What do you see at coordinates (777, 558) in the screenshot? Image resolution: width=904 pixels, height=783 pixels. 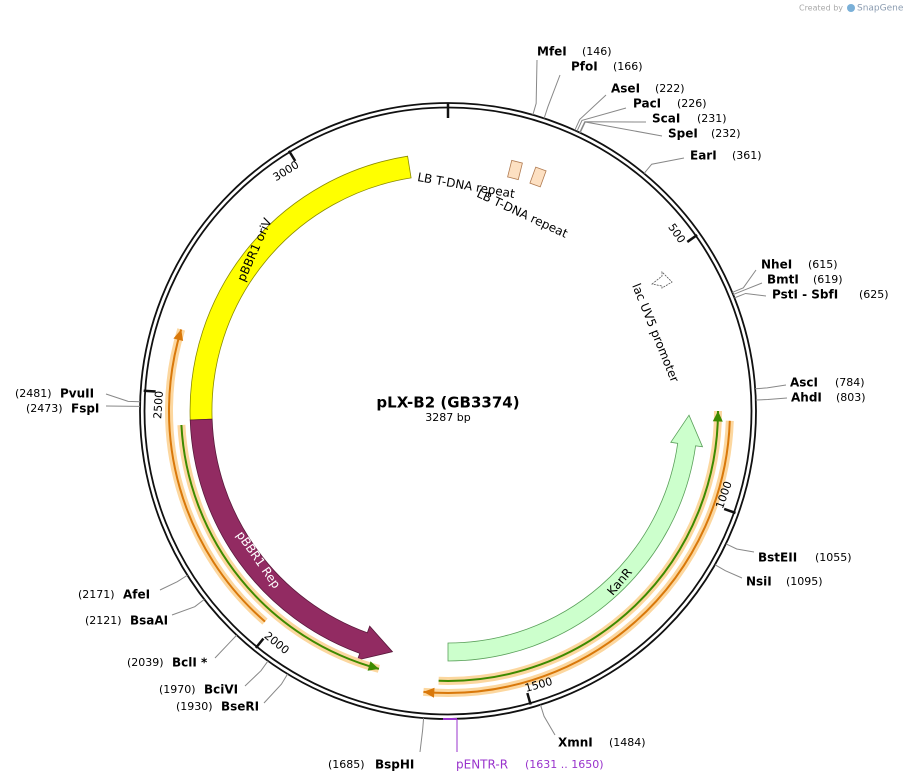 I see `site-name: BstEII` at bounding box center [777, 558].